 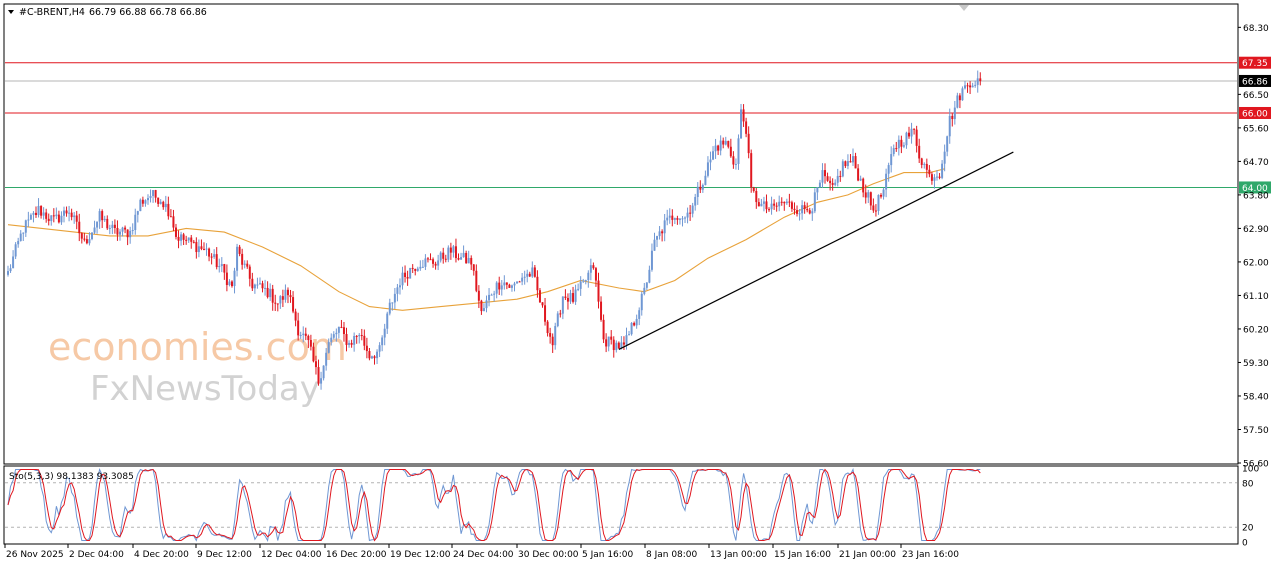 I want to click on symbol-menu-icon, so click(x=11, y=12).